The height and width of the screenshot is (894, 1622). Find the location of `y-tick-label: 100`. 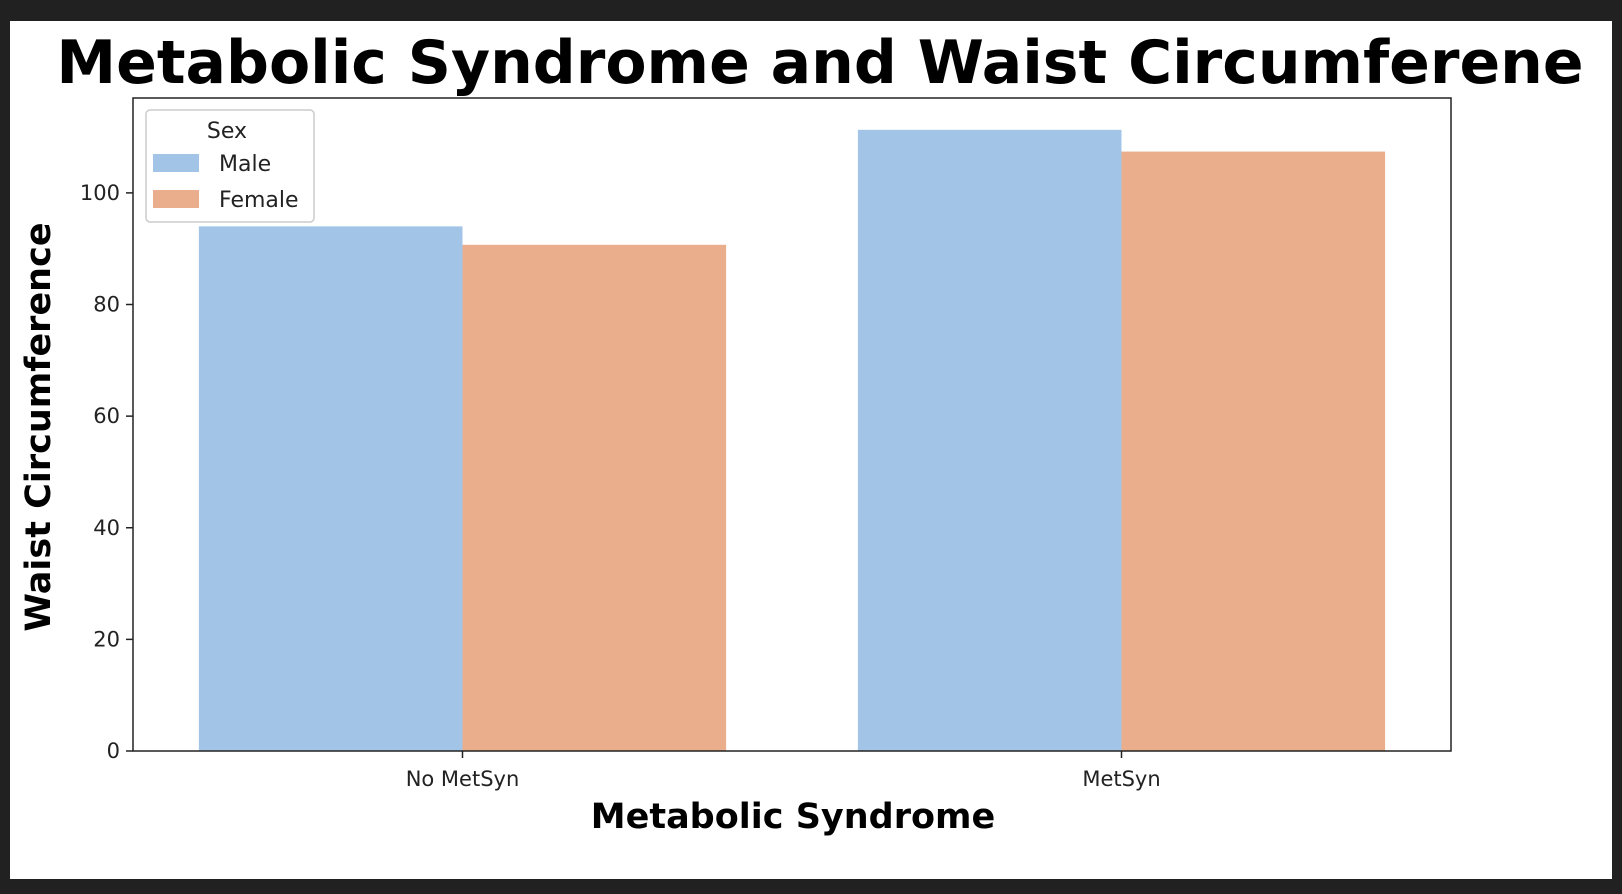

y-tick-label: 100 is located at coordinates (100, 193).